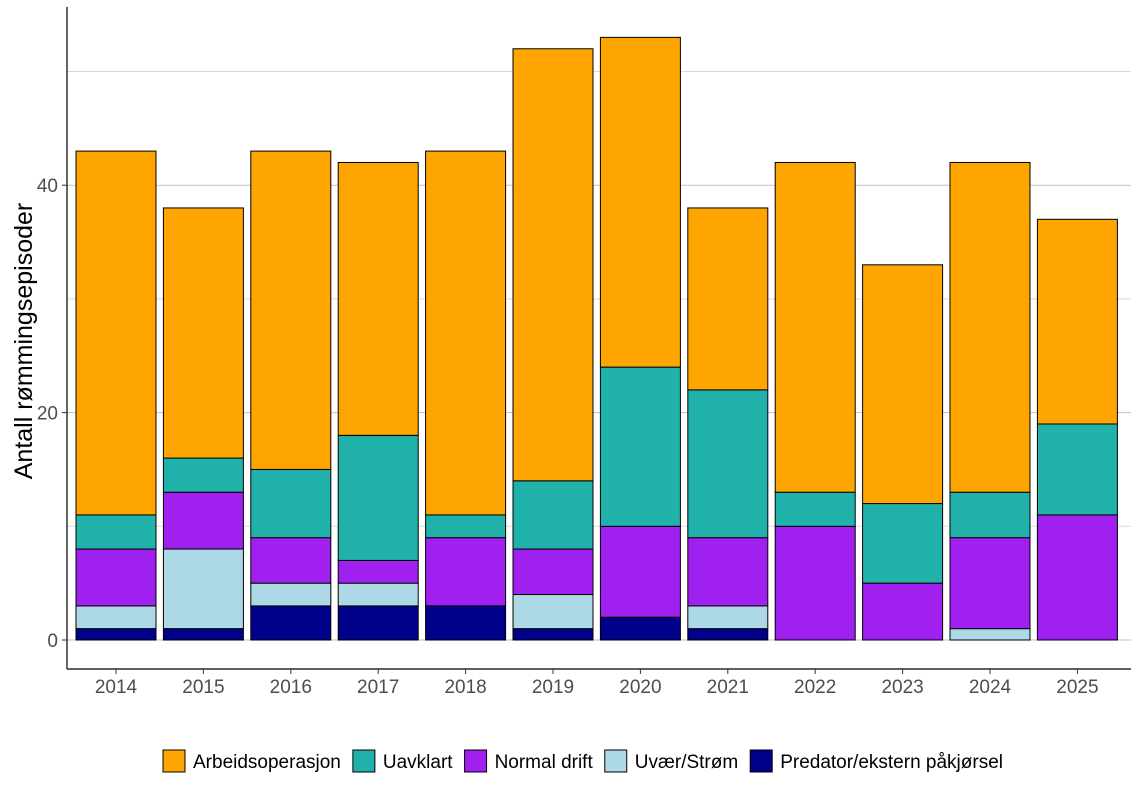 The width and height of the screenshot is (1141, 789). What do you see at coordinates (116, 617) in the screenshot?
I see `bar-segment-uv-r-str-m-2014` at bounding box center [116, 617].